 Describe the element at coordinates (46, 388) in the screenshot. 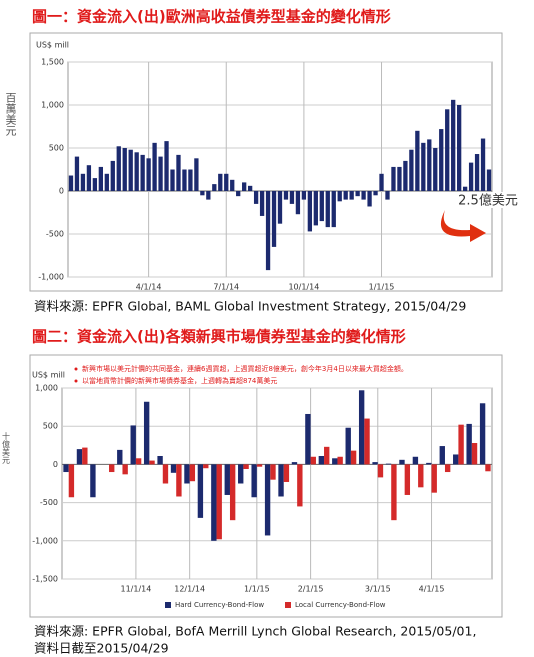

I see `y-tick-label: 1,000` at that location.